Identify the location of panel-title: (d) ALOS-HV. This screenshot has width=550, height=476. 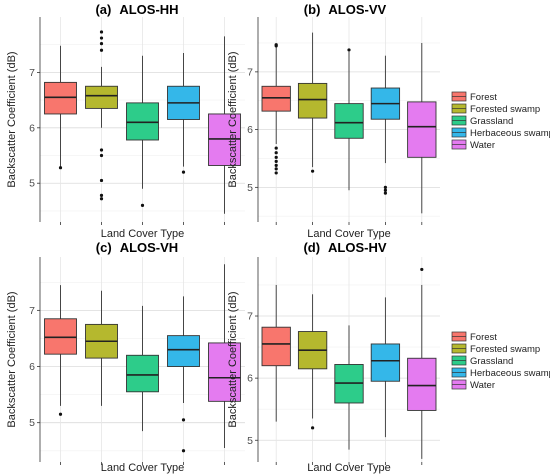
(344, 247).